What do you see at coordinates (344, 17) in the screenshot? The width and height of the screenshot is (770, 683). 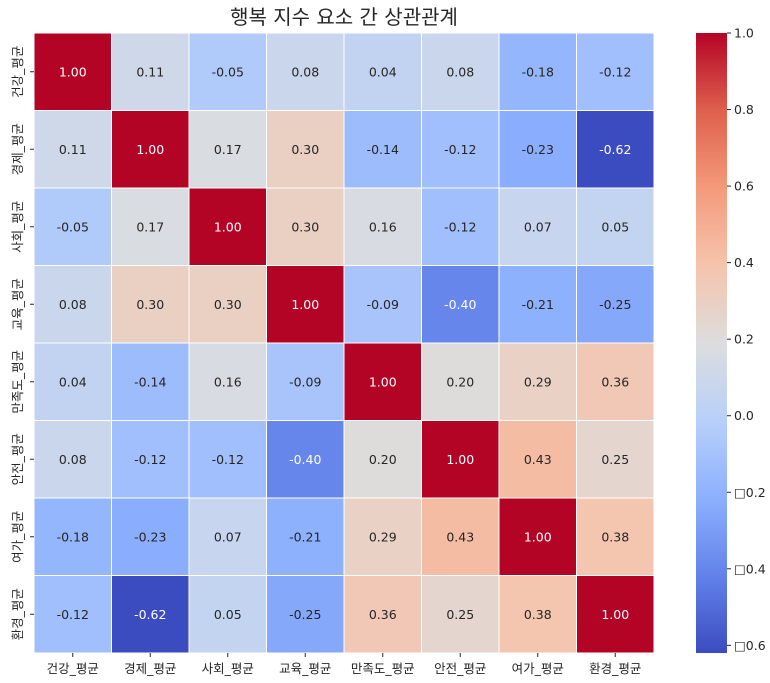 I see `chart-title: 행복 지수 요소 간 상관관계` at bounding box center [344, 17].